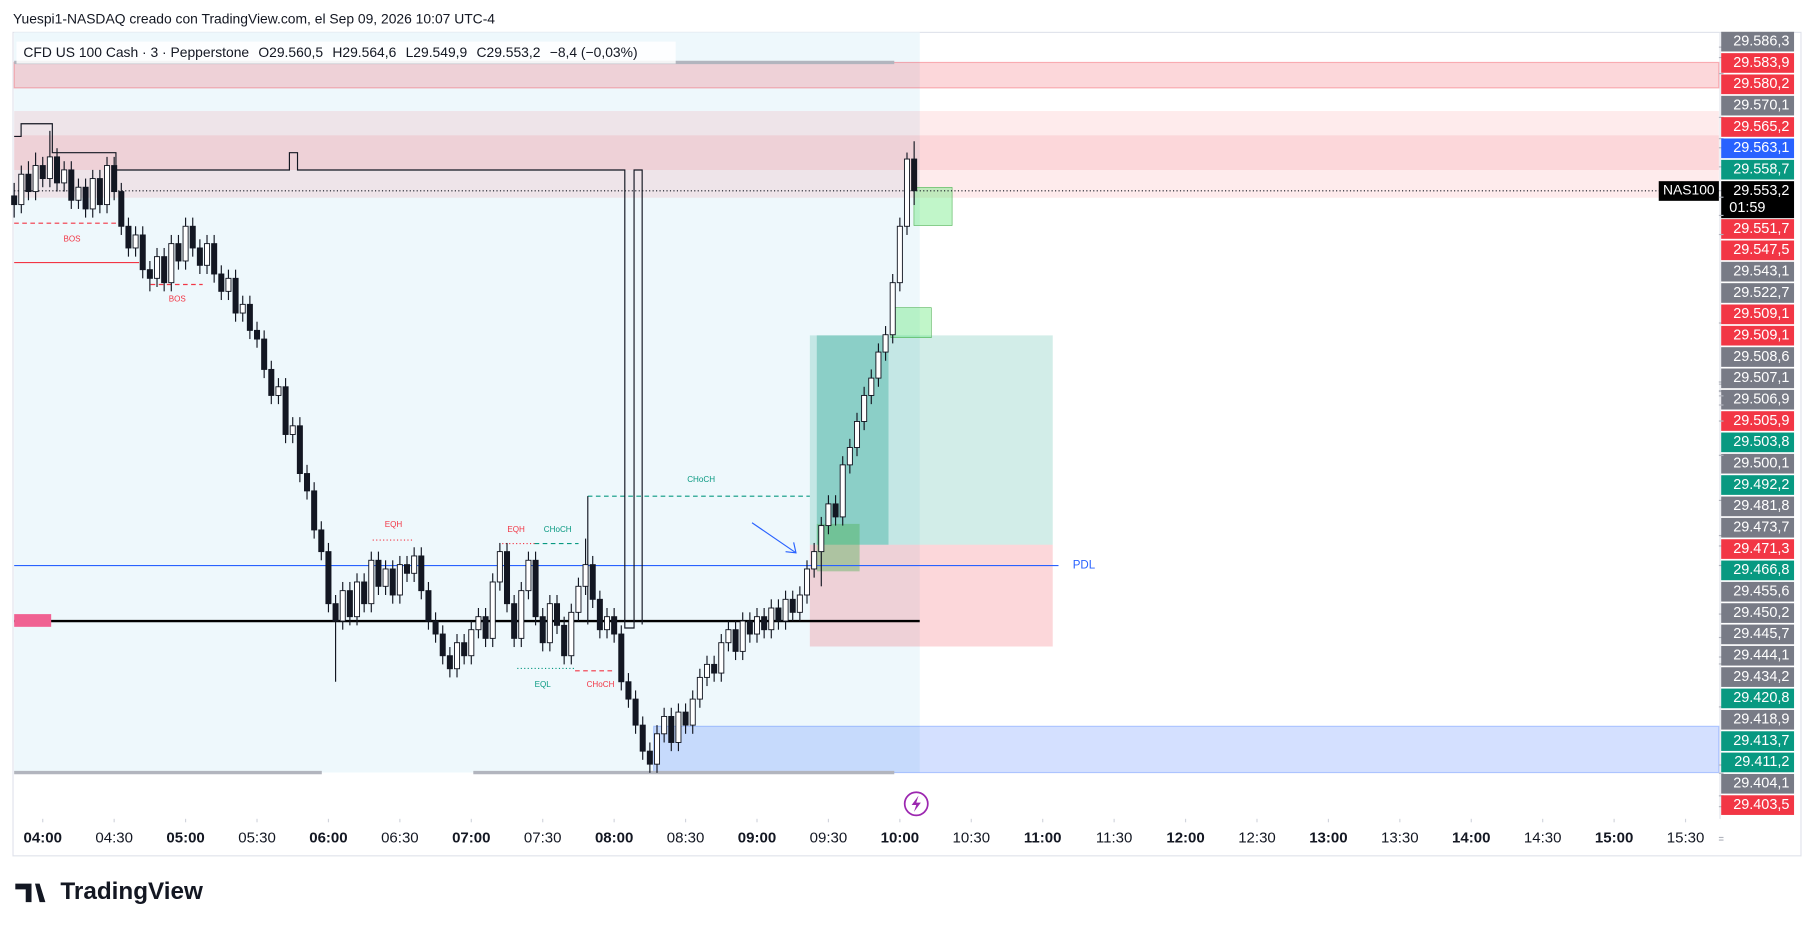 The image size is (1814, 931). What do you see at coordinates (1543, 837) in the screenshot?
I see `x-tick-label: 14:30` at bounding box center [1543, 837].